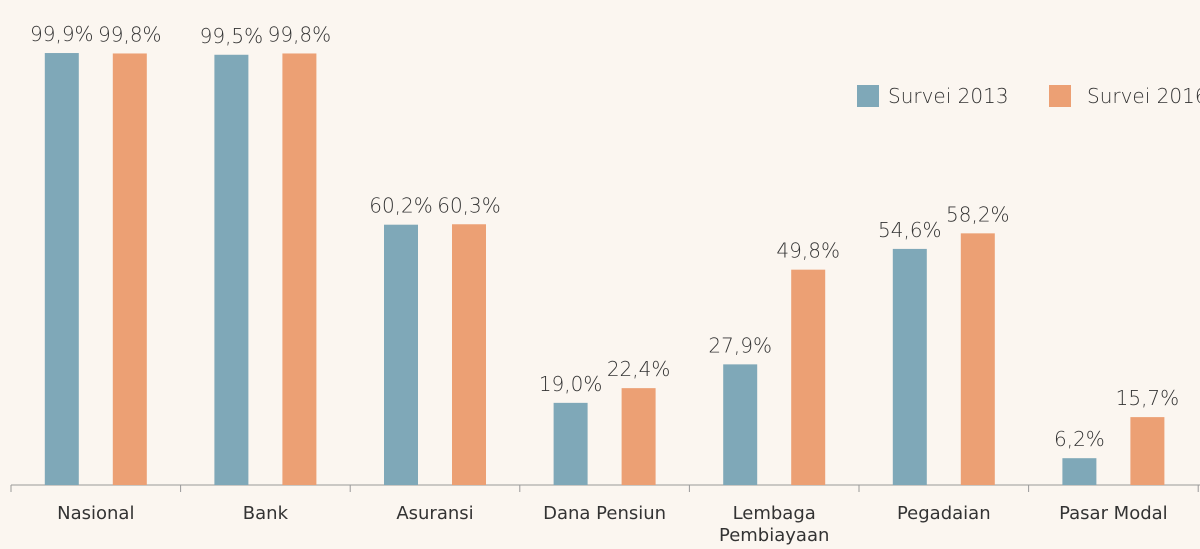 The width and height of the screenshot is (1200, 549). Describe the element at coordinates (469, 205) in the screenshot. I see `value-label: 60,3%` at that location.